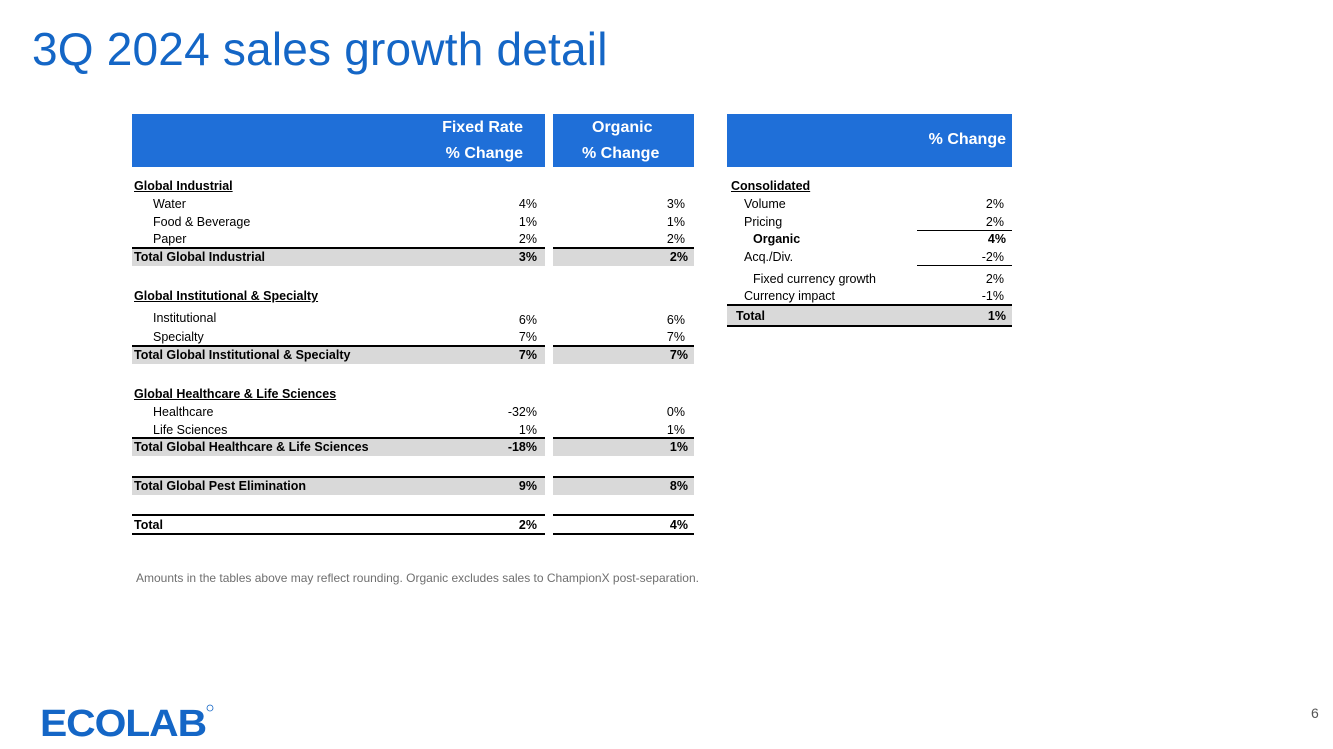  Describe the element at coordinates (350, 222) in the screenshot. I see `table-row: Food & Beverage 1% 1%` at that location.